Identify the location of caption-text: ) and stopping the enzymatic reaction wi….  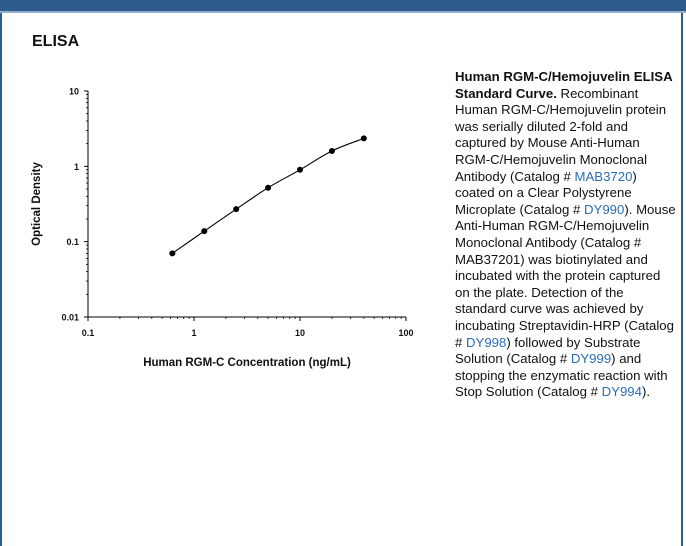
(561, 375).